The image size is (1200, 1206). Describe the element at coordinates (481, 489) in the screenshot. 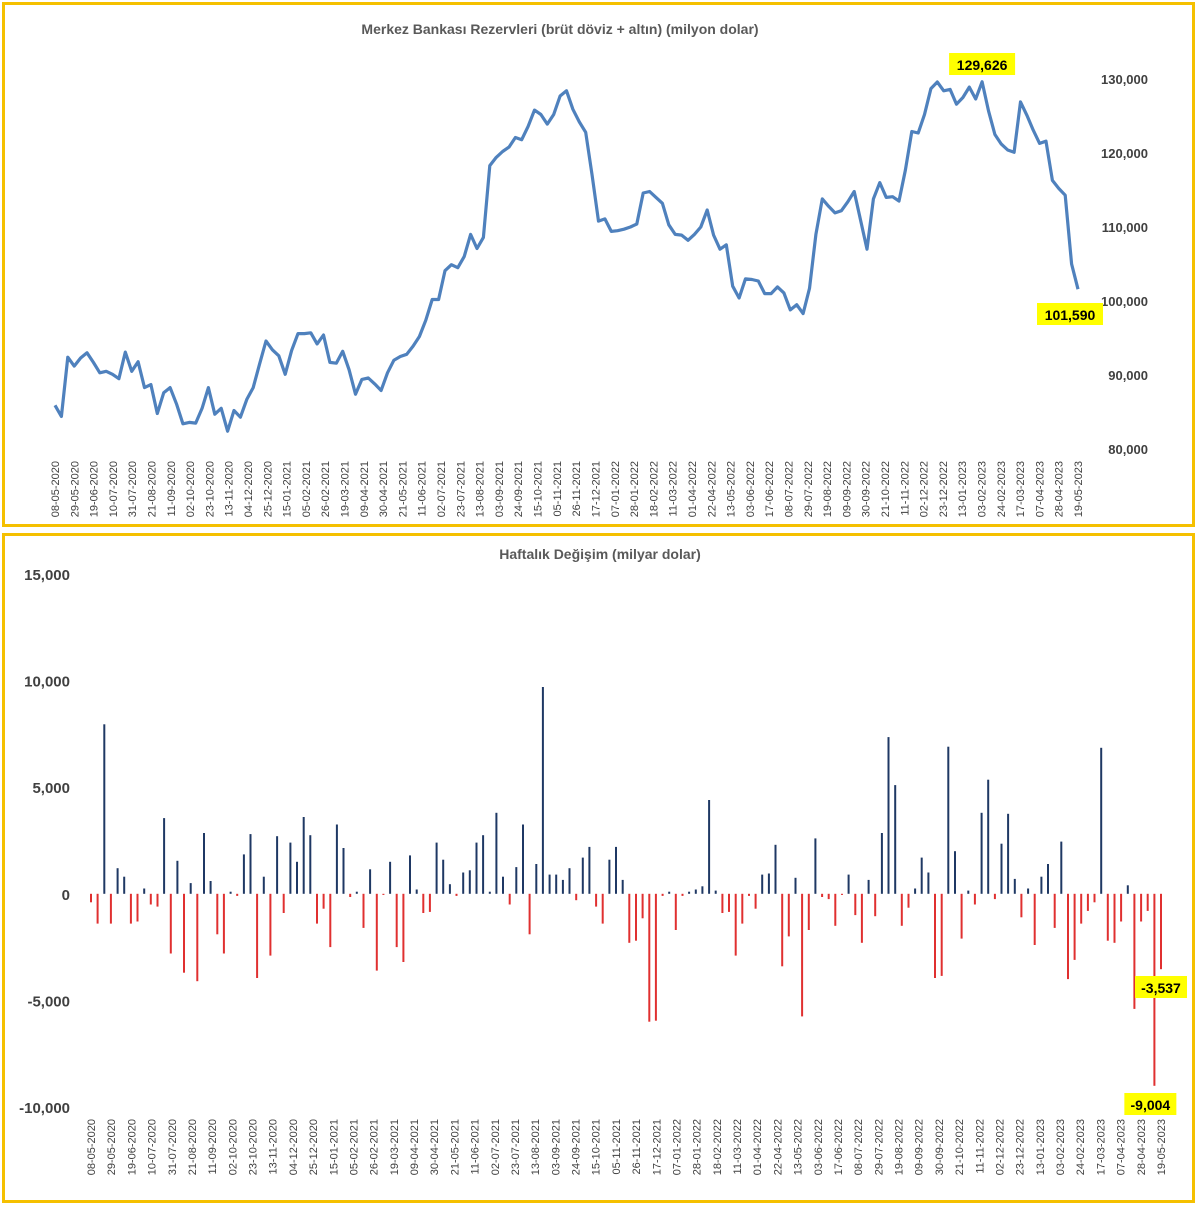

I see `x-tick-label: 13-08-2021` at that location.